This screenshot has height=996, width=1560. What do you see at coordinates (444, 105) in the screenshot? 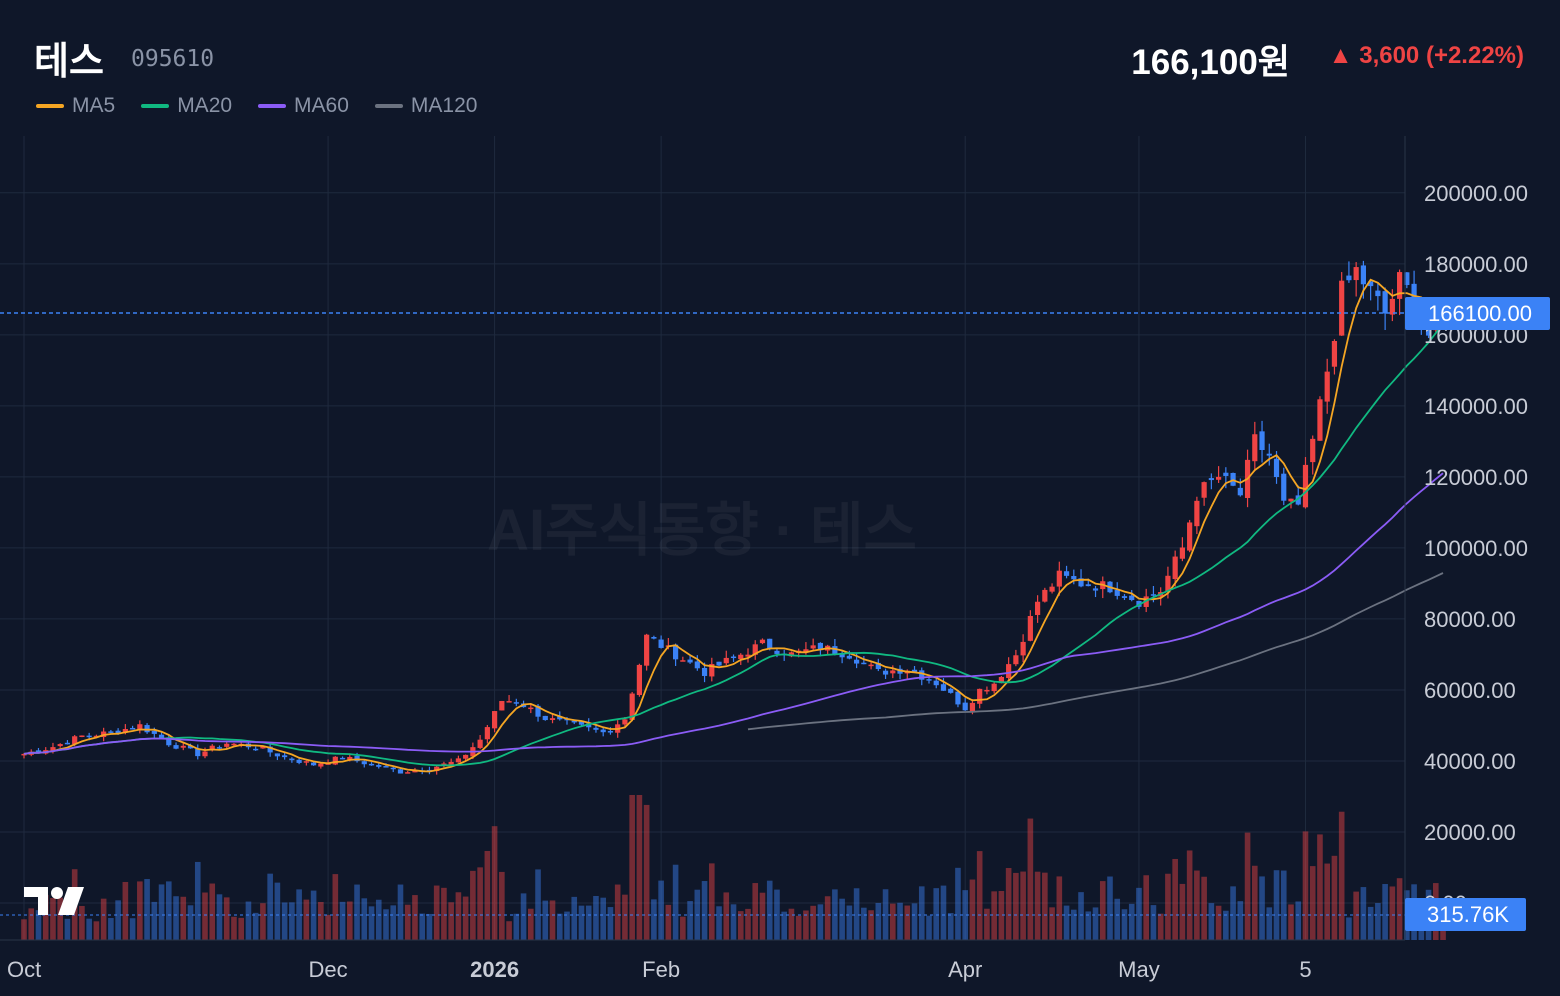
I see `legend-label: MA120` at bounding box center [444, 105].